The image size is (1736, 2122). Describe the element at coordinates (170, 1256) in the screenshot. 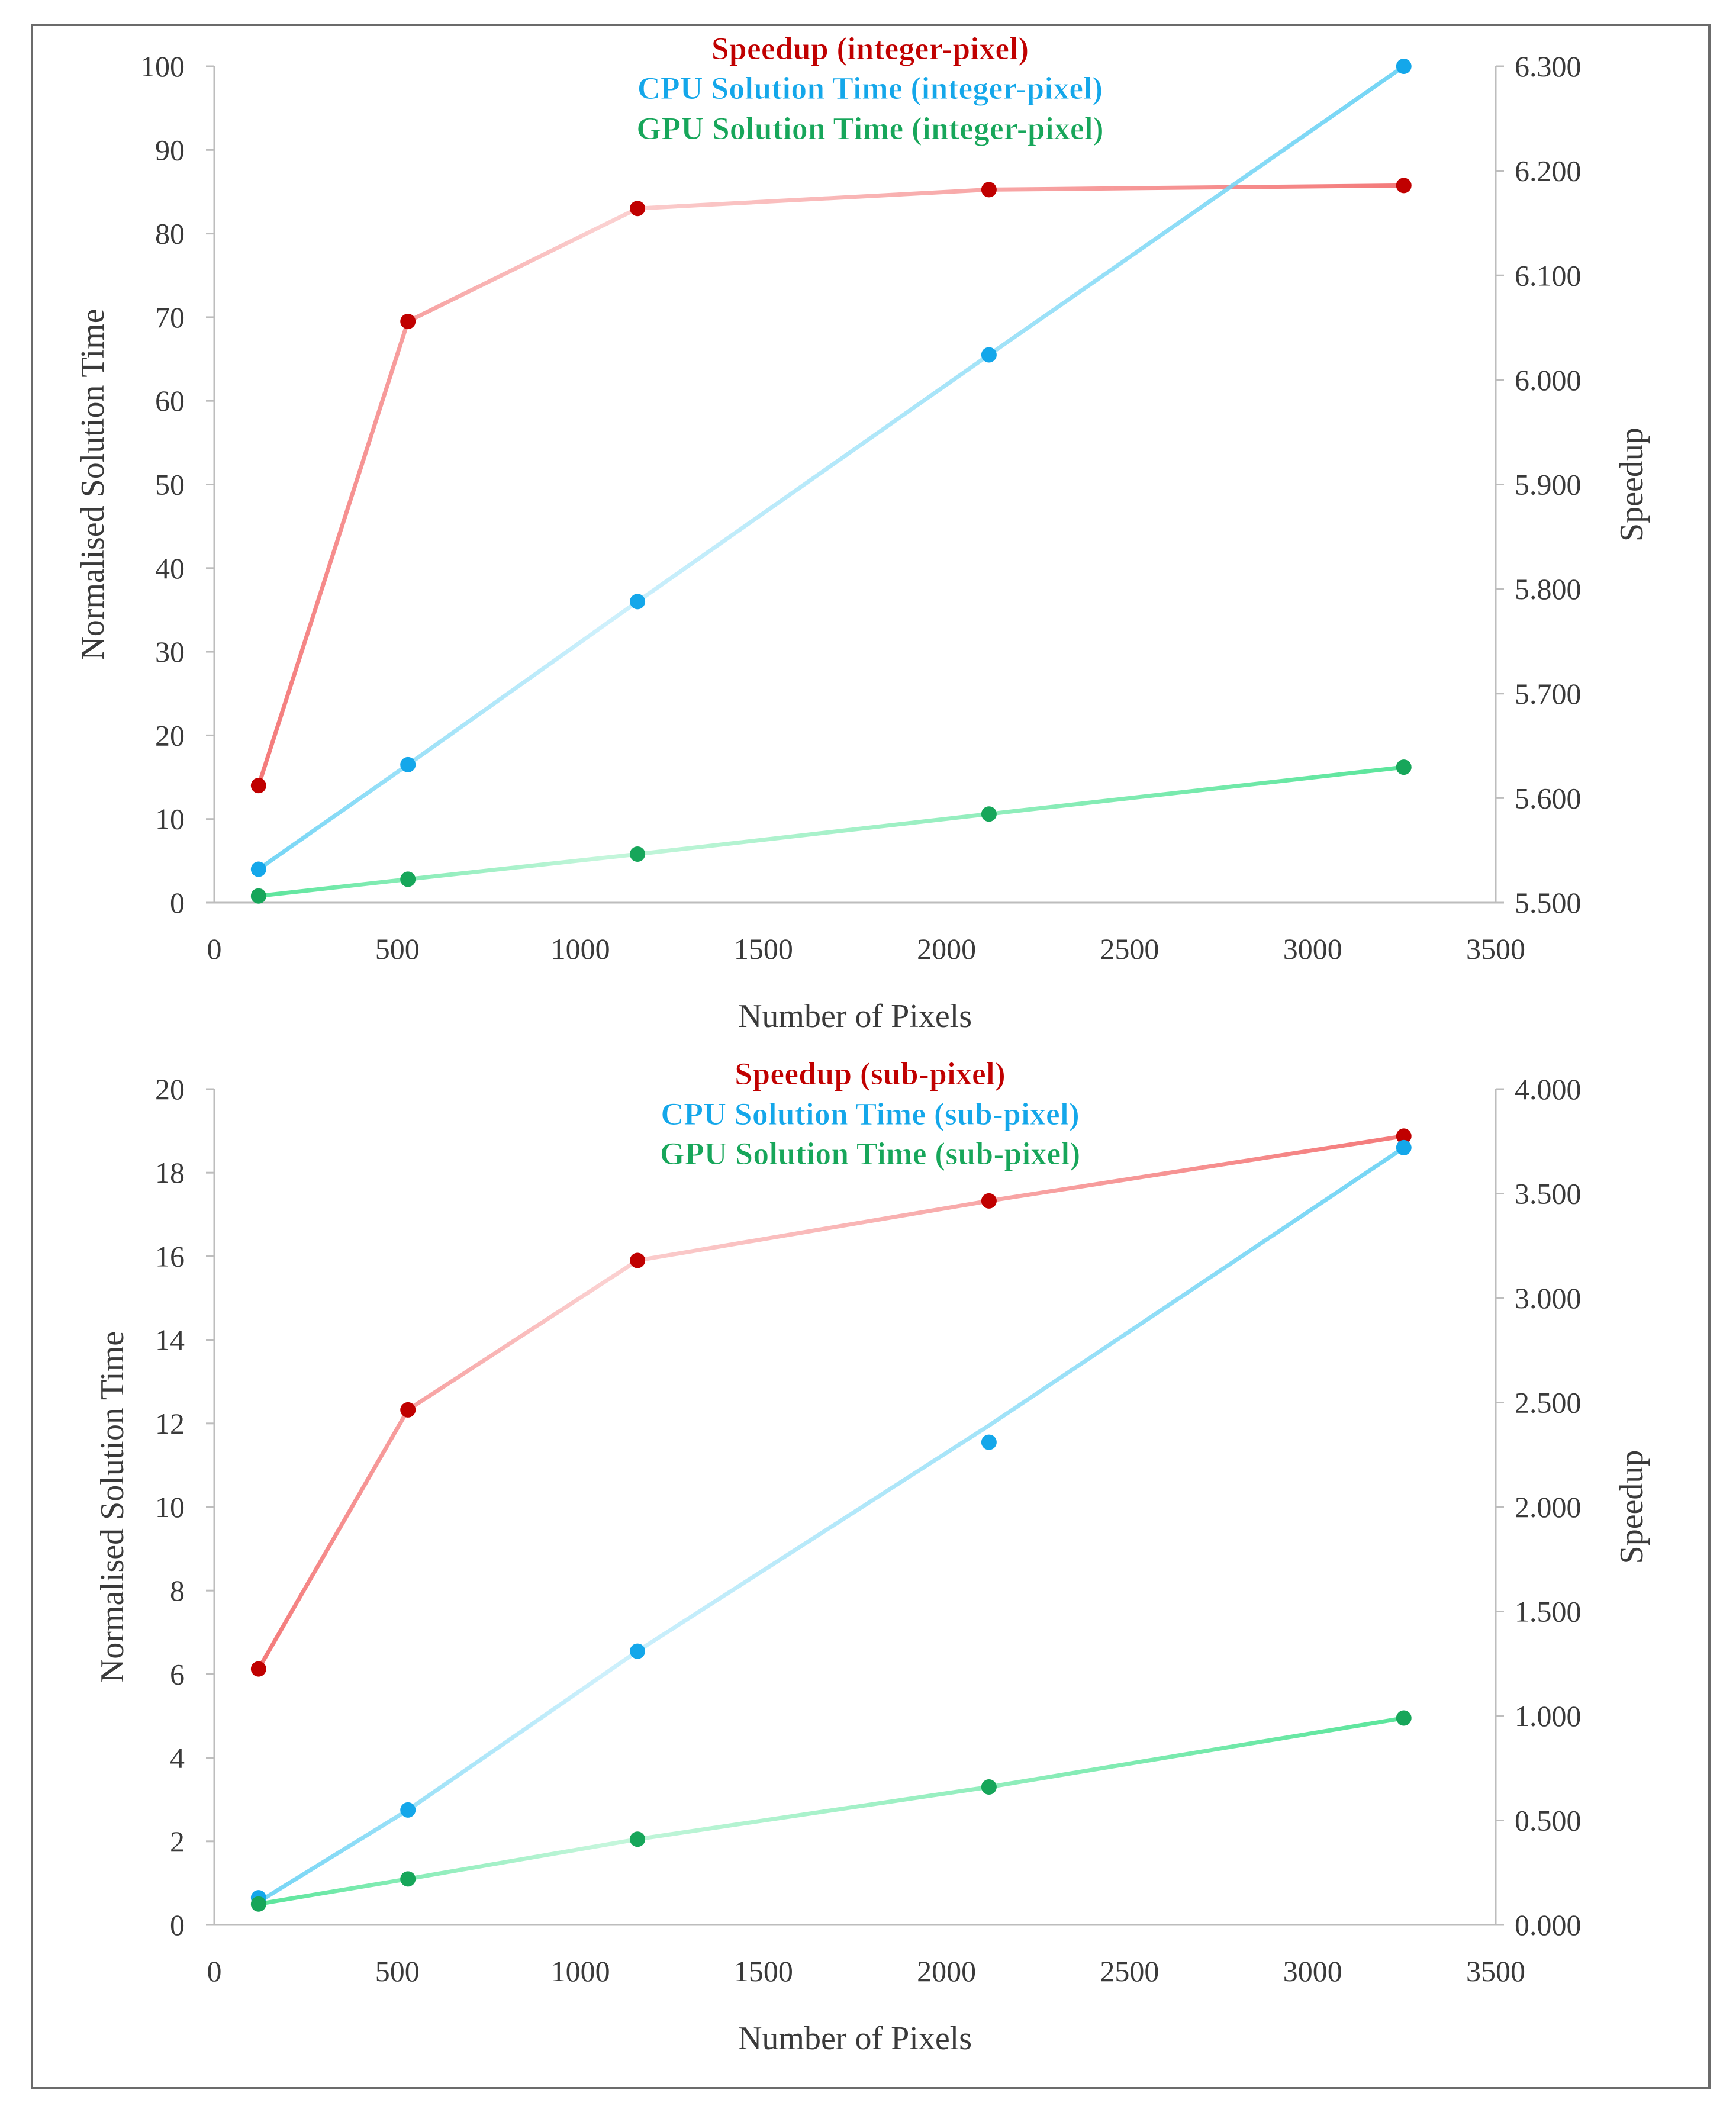

I see `y-tick-label: 16` at that location.